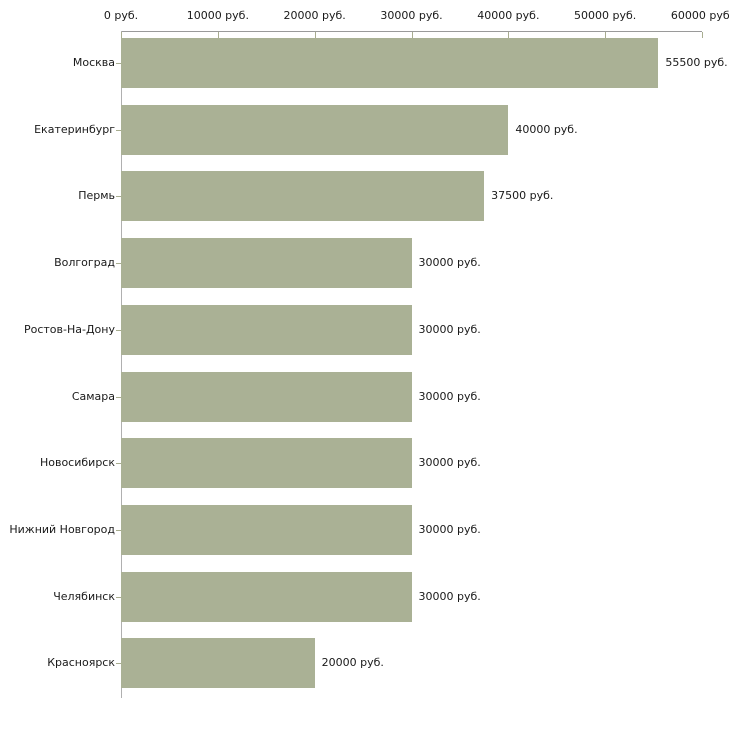  What do you see at coordinates (696, 62) in the screenshot?
I see `bar-value-label: 55500 руб.` at bounding box center [696, 62].